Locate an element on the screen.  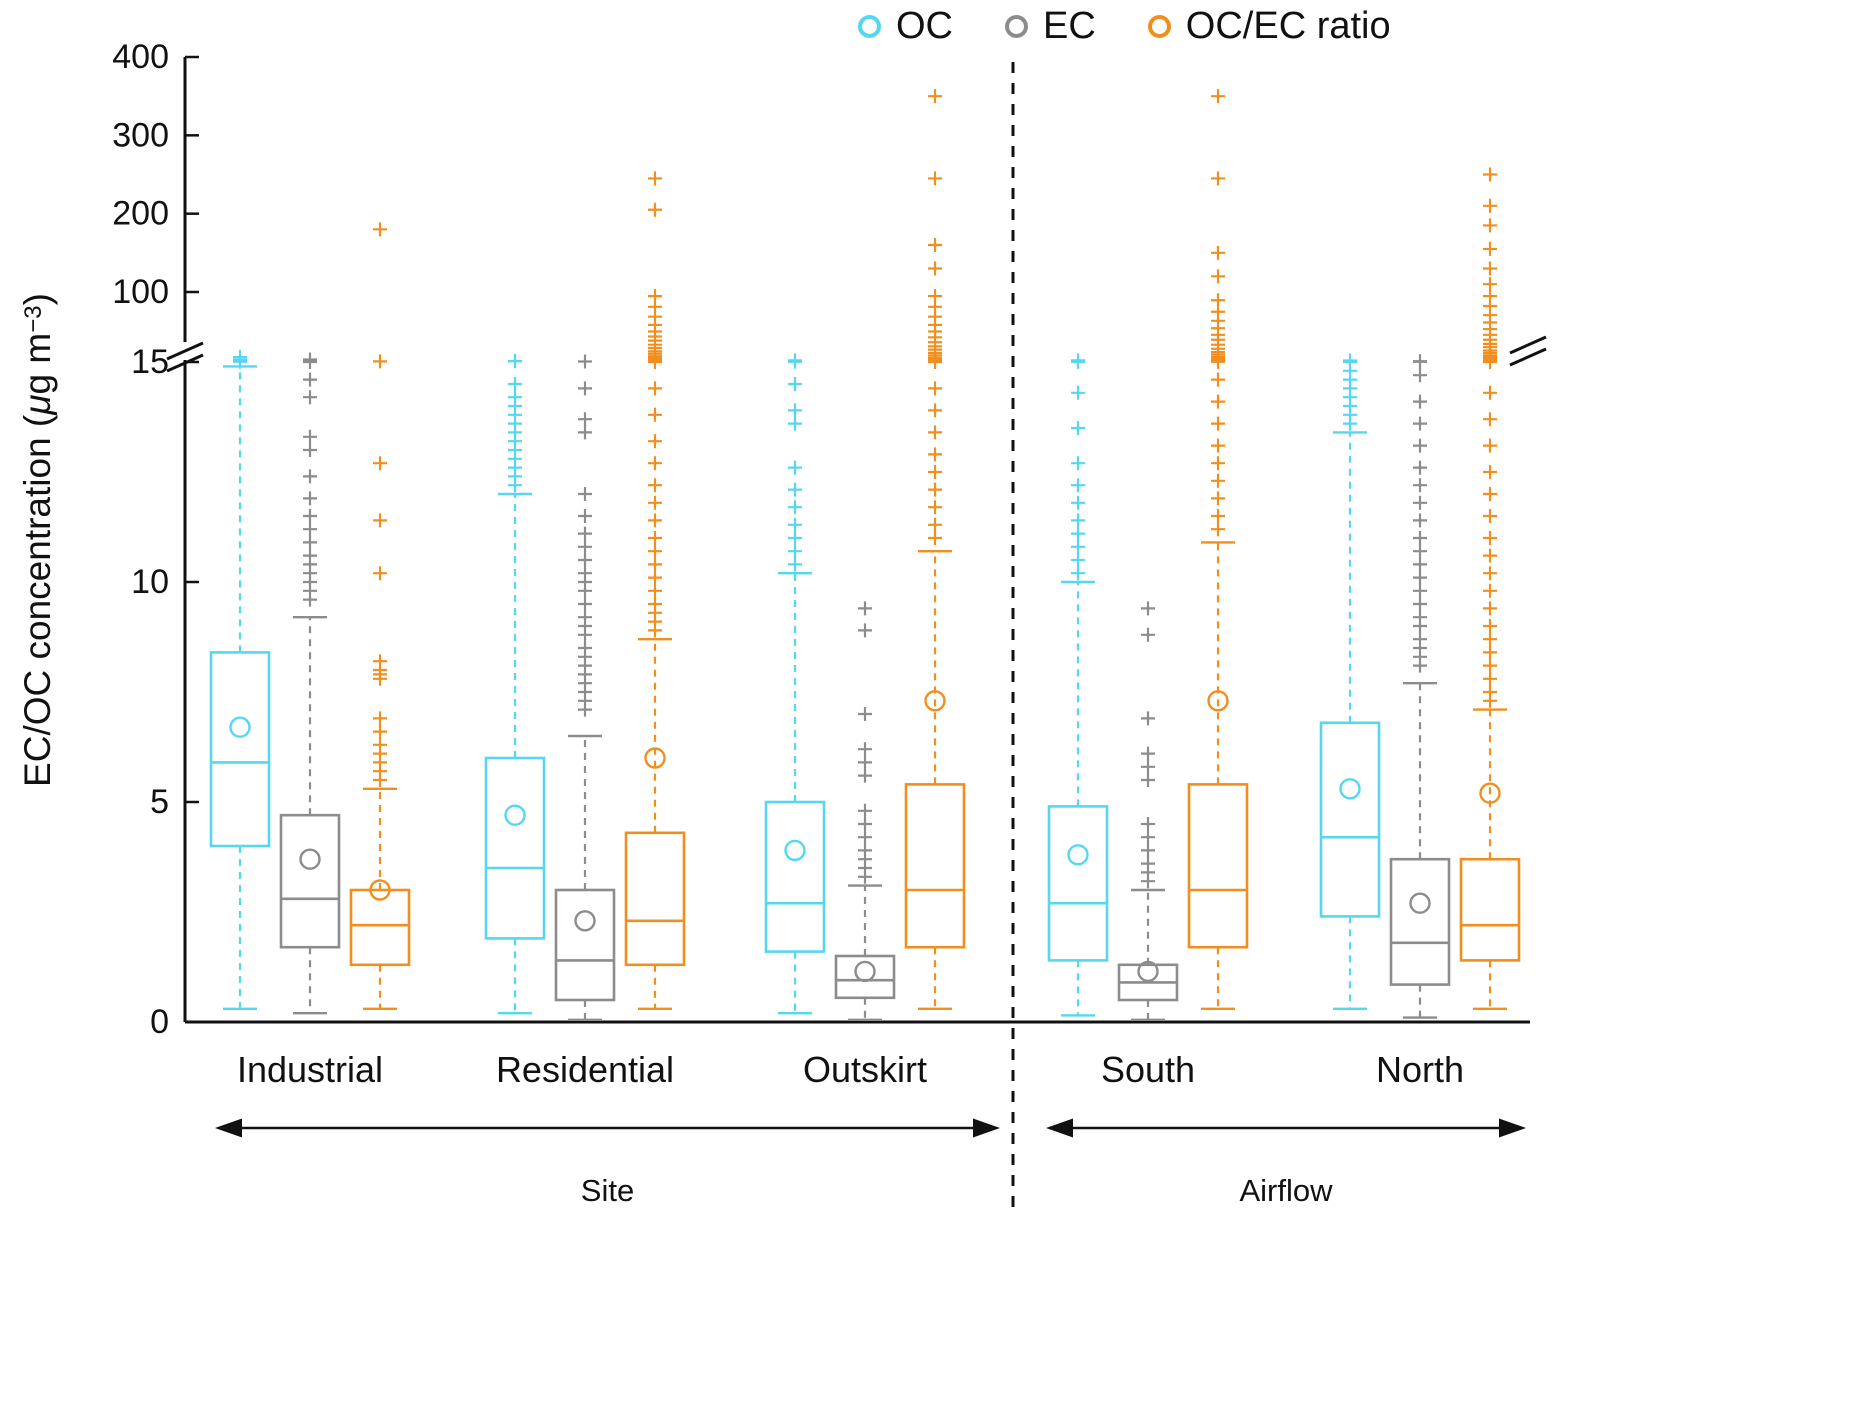
oc-ec-ratio-box-residential is located at coordinates (655, 590).